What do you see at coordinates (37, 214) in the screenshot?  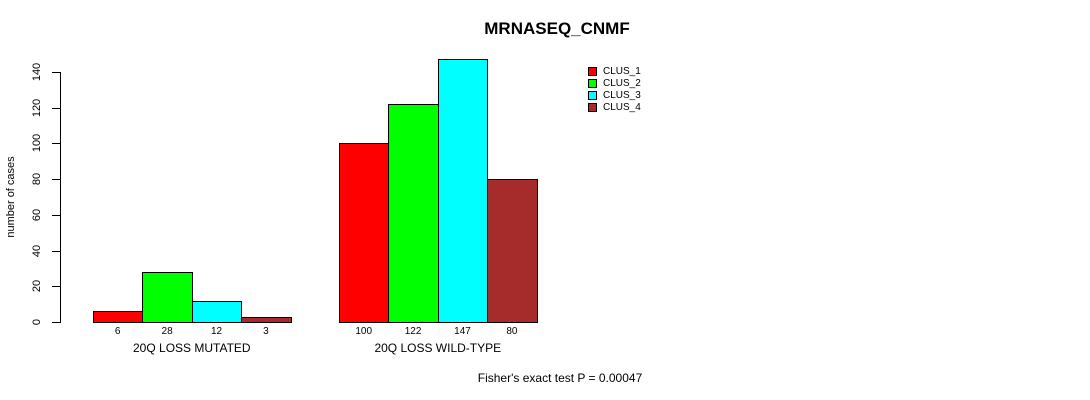 I see `y-axis-tick-label: 60` at bounding box center [37, 214].